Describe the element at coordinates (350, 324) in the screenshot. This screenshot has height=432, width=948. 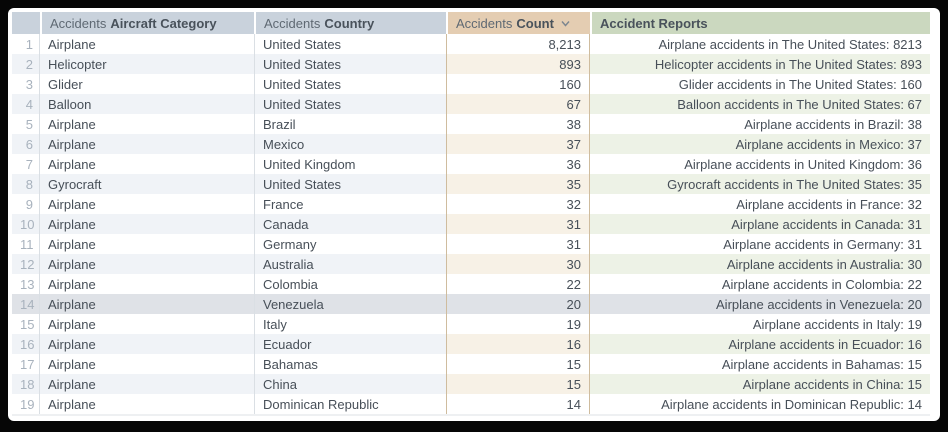
I see `cell-country: Italy` at that location.